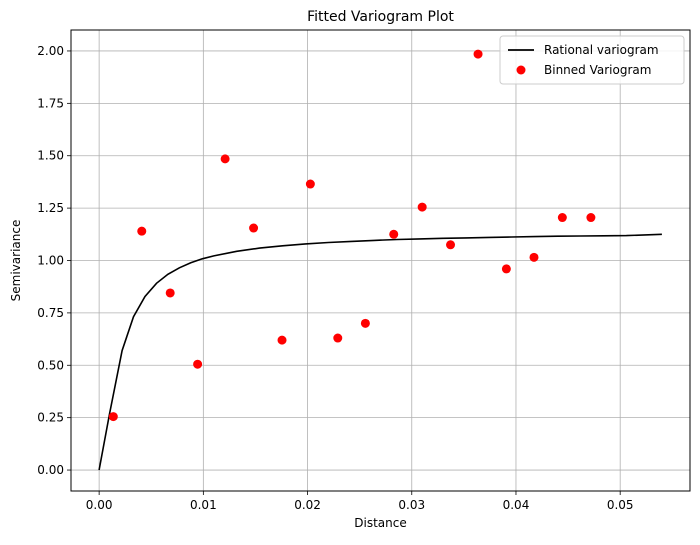 Image resolution: width=700 pixels, height=545 pixels. I want to click on y-tick-label: 2.00, so click(50, 51).